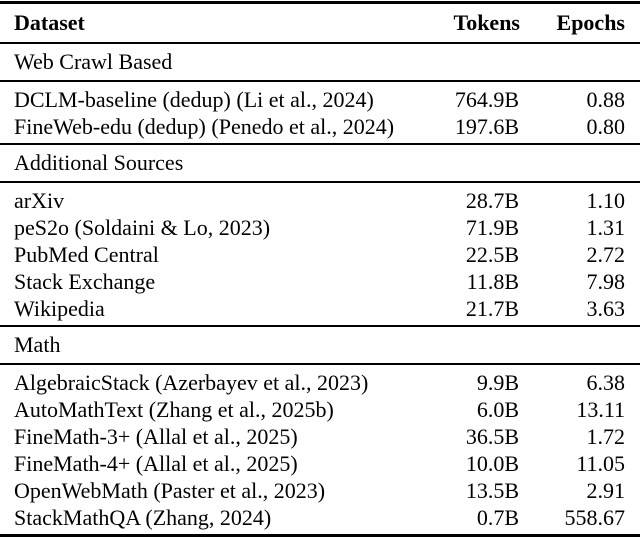 This screenshot has width=640, height=537. Describe the element at coordinates (492, 463) in the screenshot. I see `tokens-cell: 10.0B` at that location.